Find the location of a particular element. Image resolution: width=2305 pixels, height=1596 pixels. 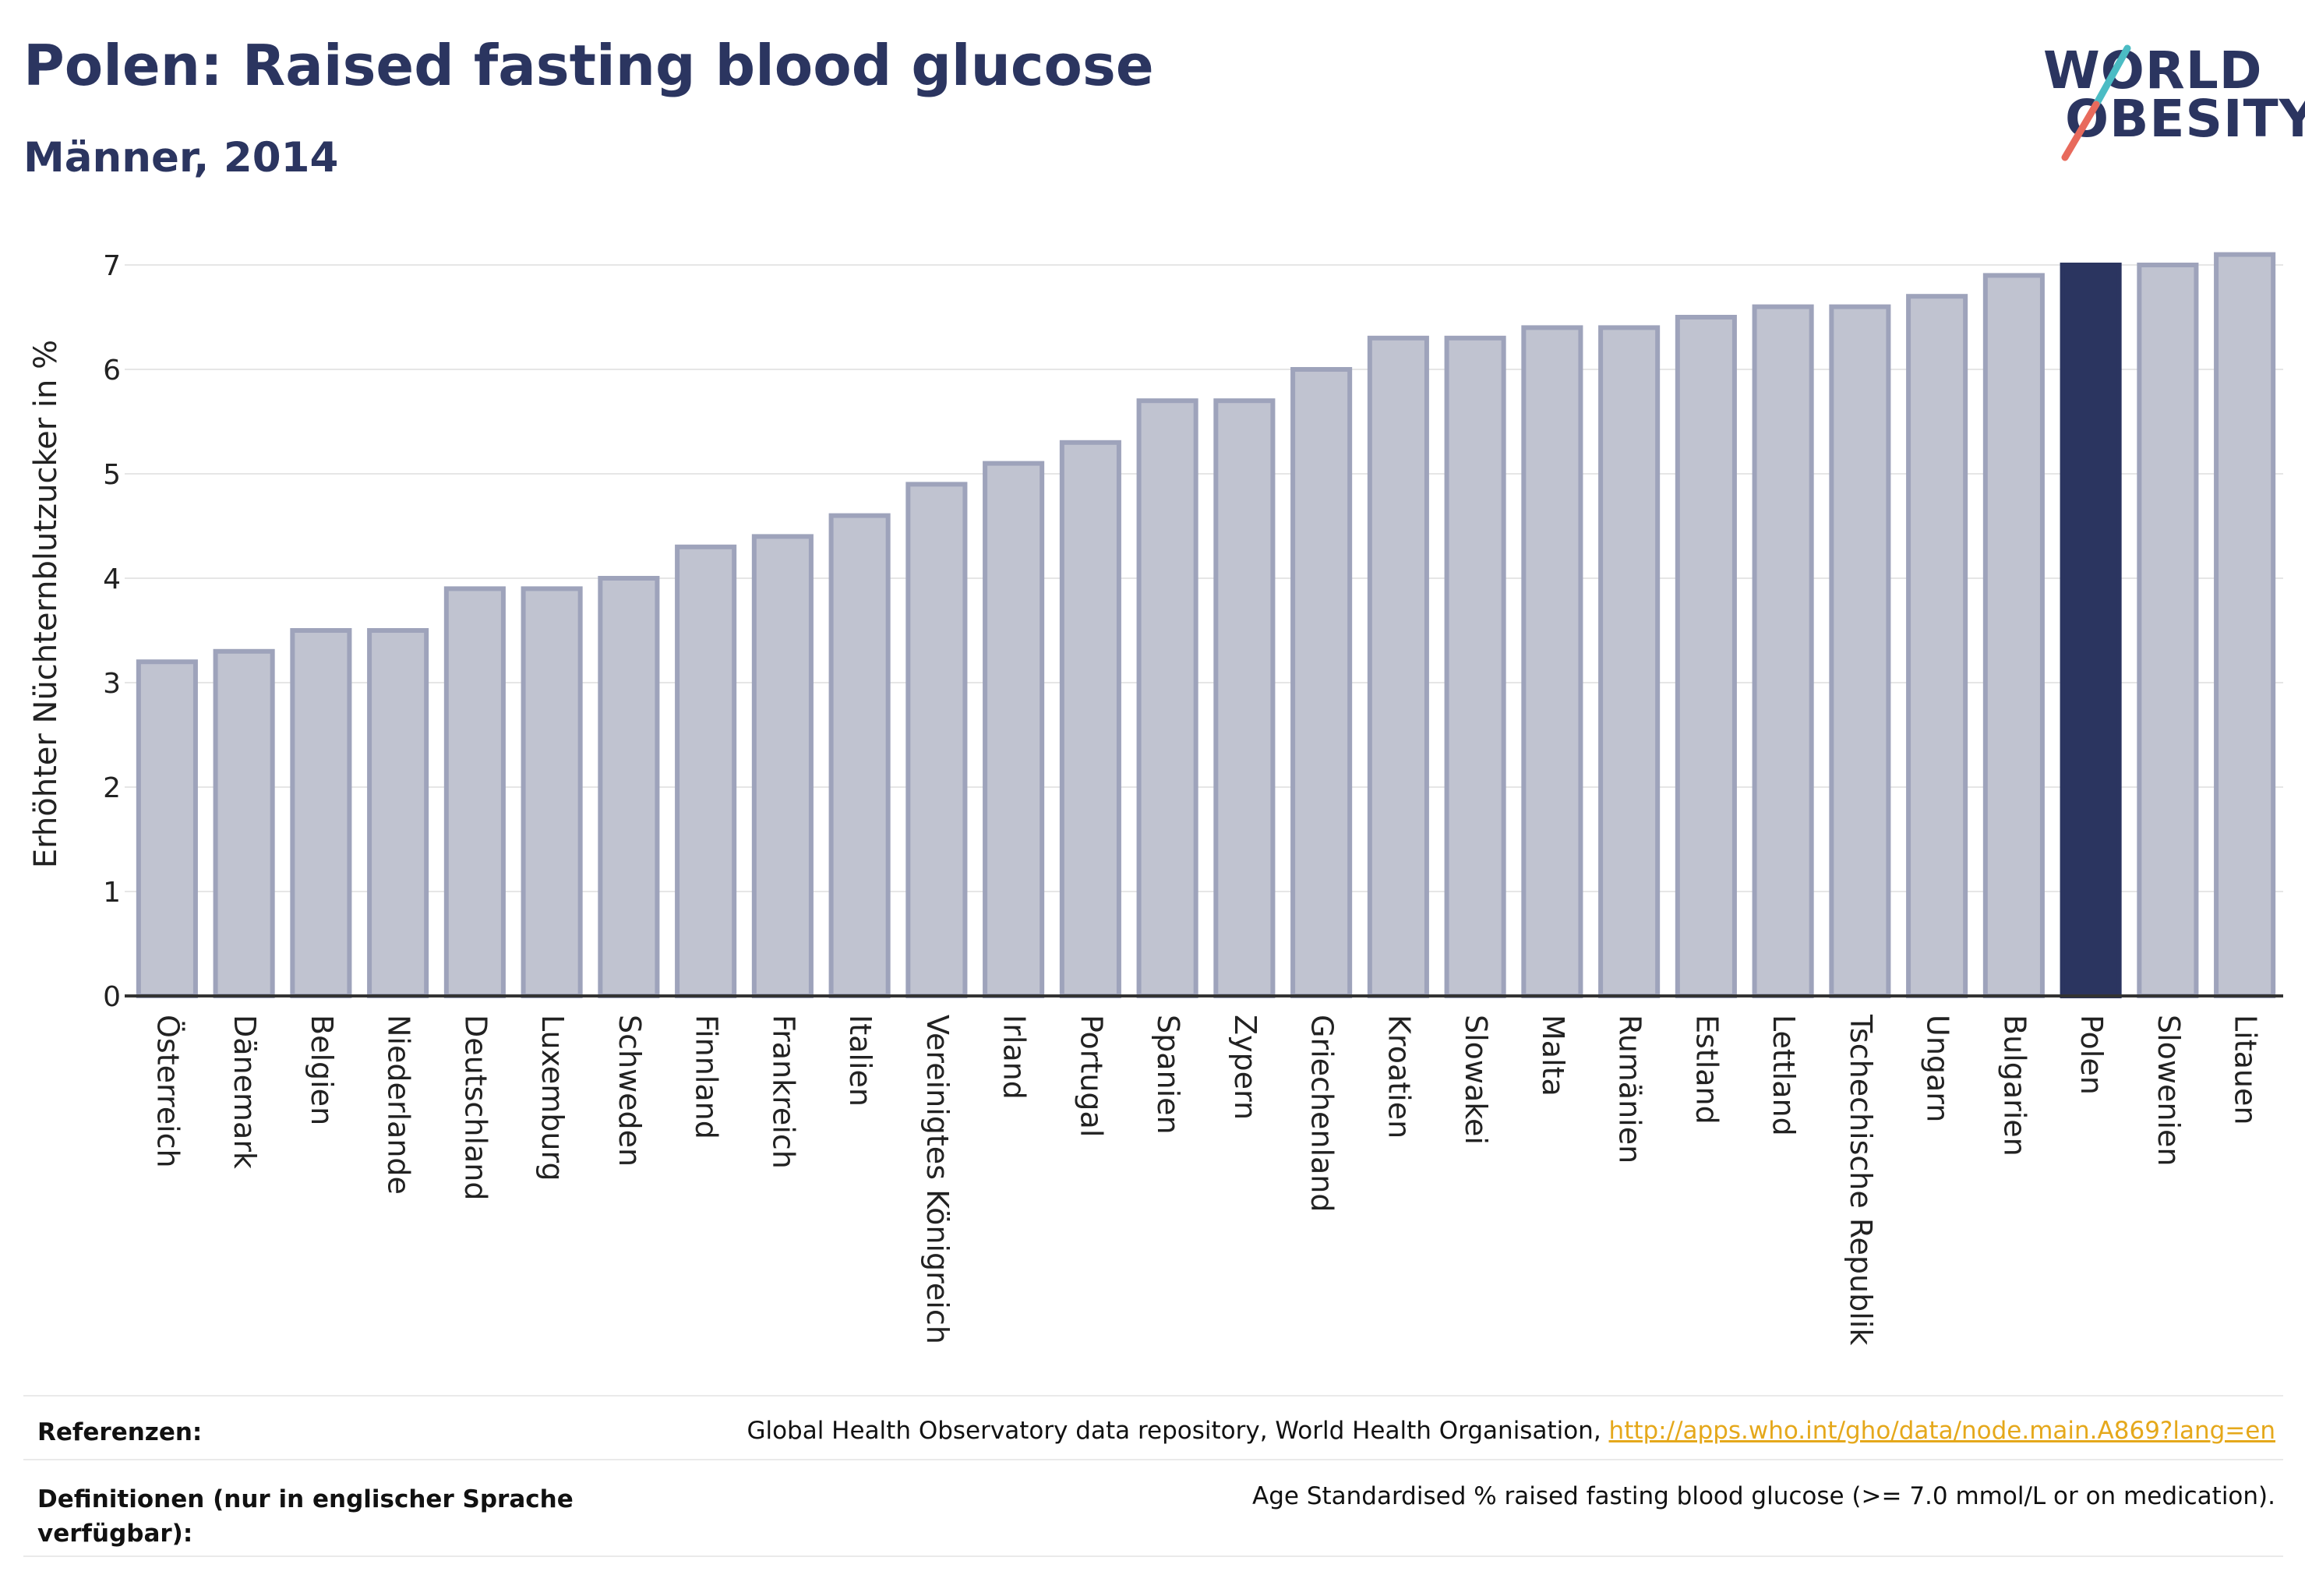

x-tick-label: Schweden is located at coordinates (629, 1091).